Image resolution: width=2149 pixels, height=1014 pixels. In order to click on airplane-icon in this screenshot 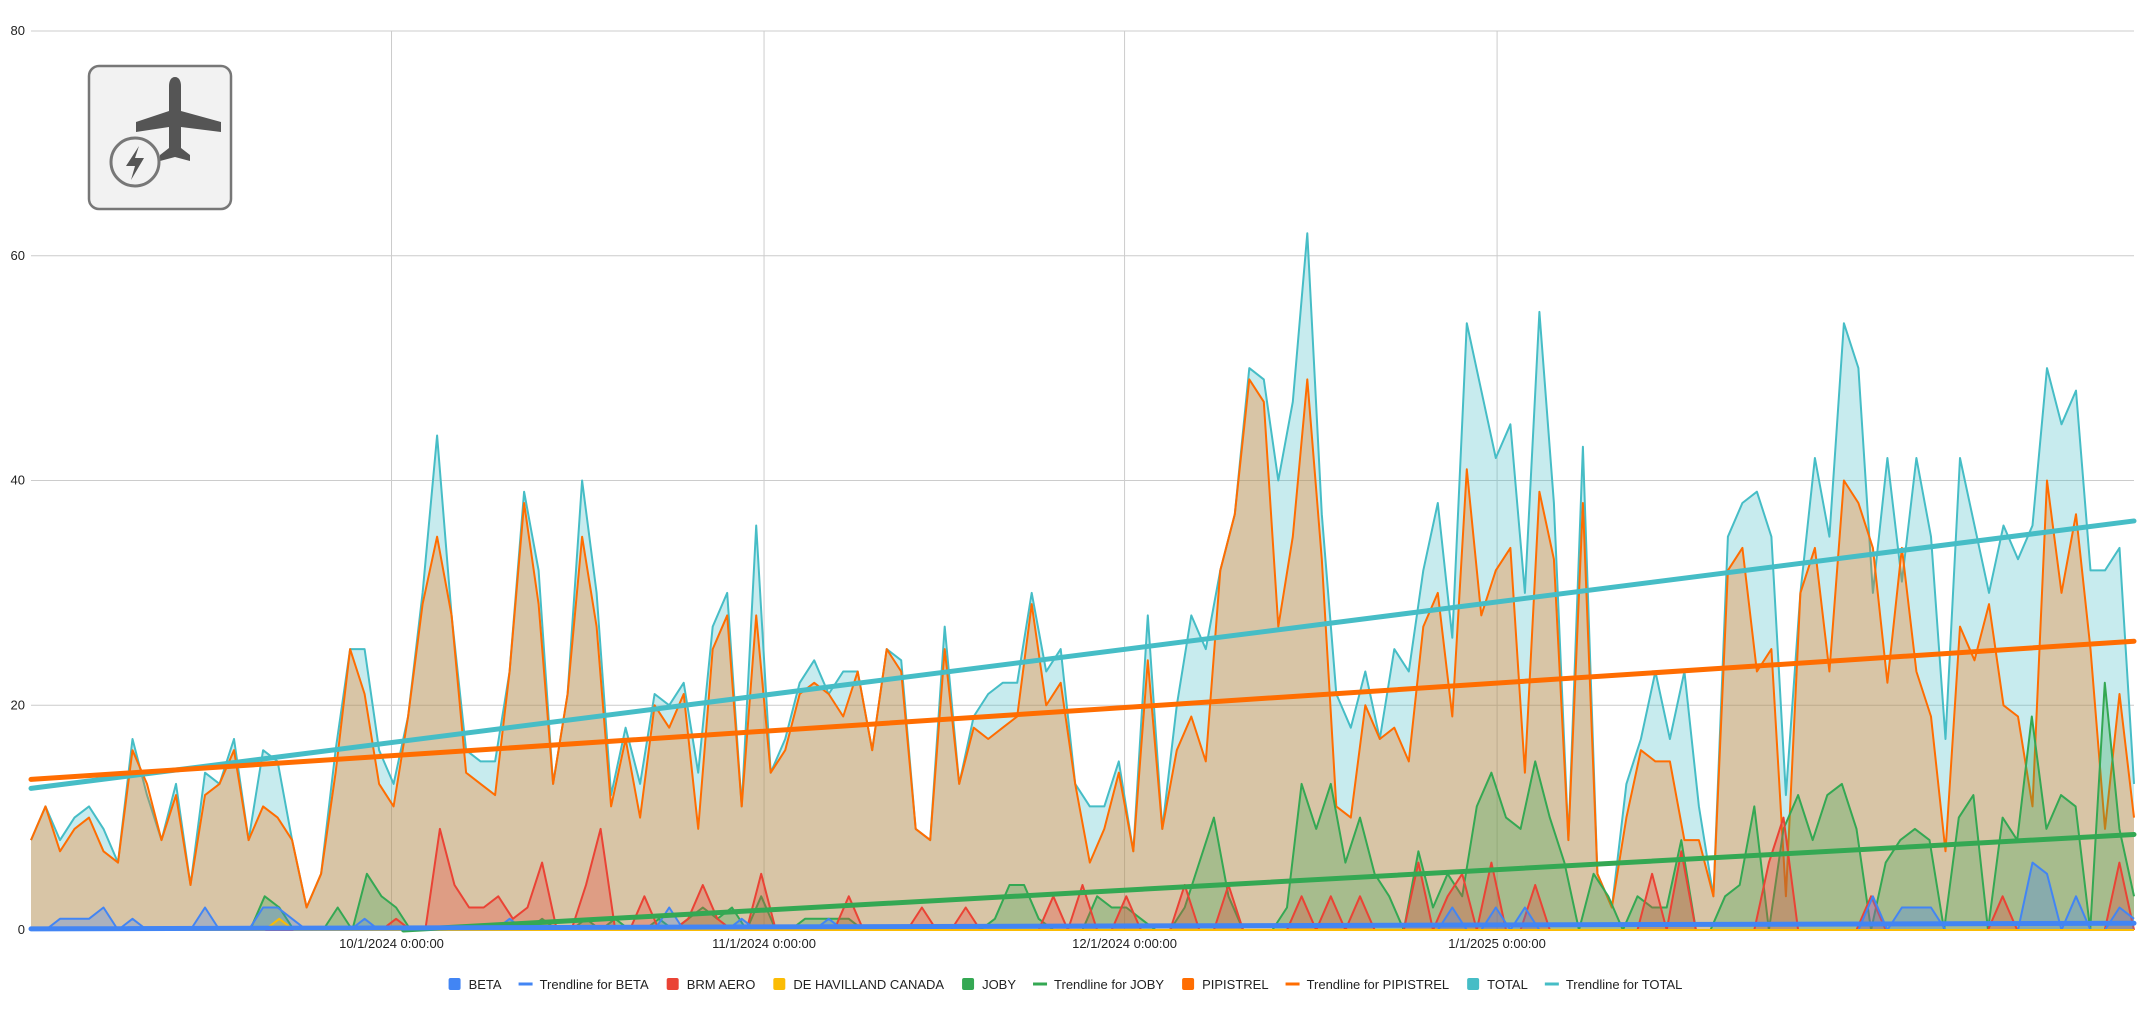, I will do `click(178, 119)`.